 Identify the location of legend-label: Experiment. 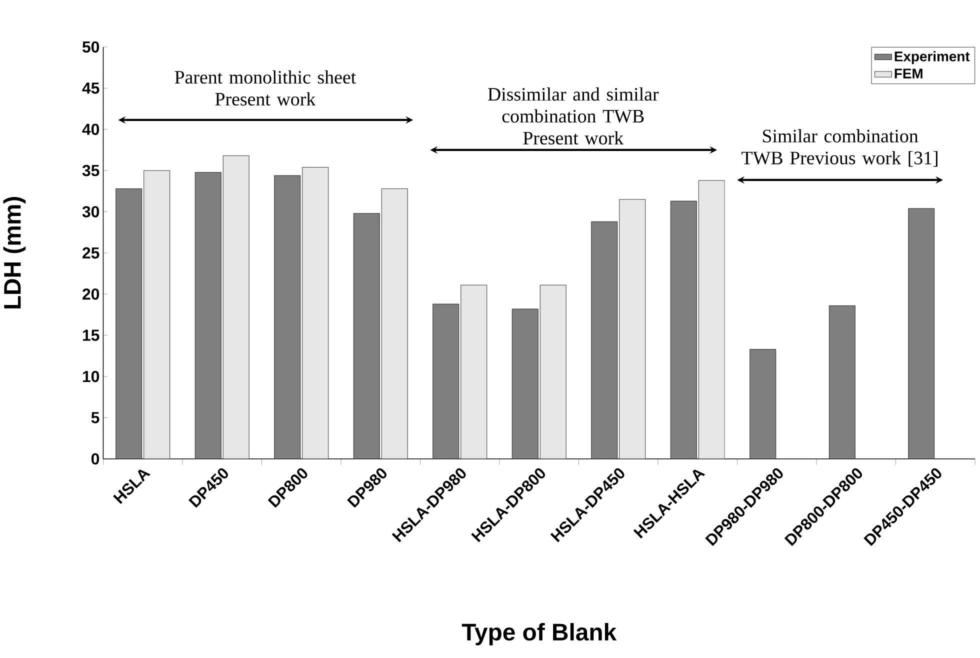
(932, 57).